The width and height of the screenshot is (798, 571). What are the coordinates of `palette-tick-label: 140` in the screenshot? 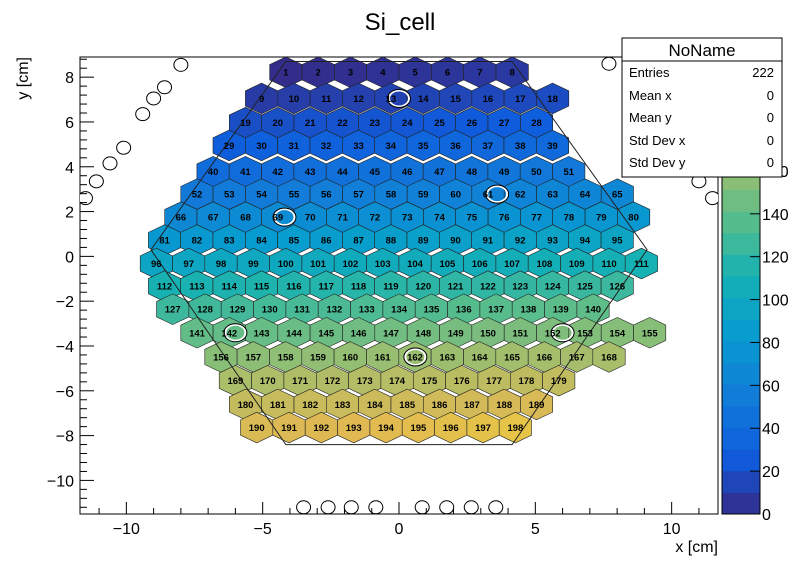 It's located at (775, 215).